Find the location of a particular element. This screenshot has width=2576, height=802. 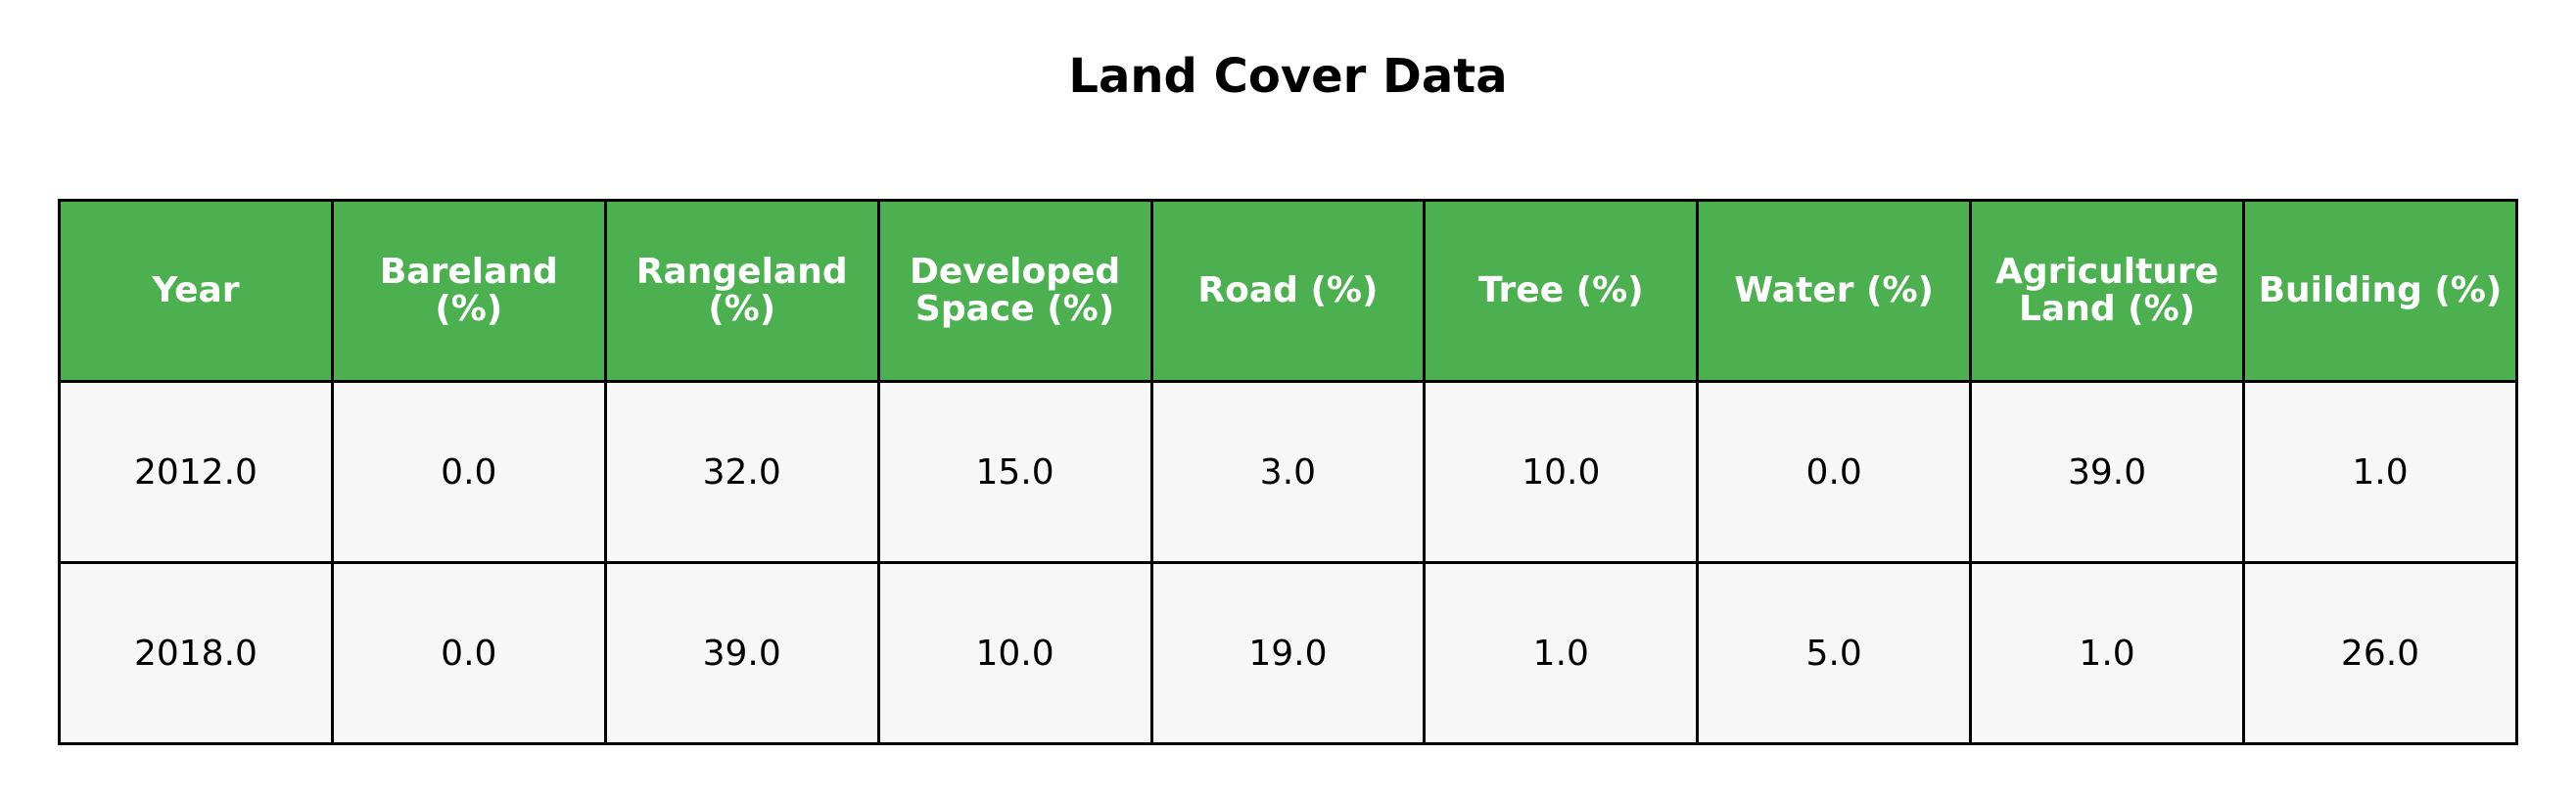

header-cell-year: Year is located at coordinates (196, 291).